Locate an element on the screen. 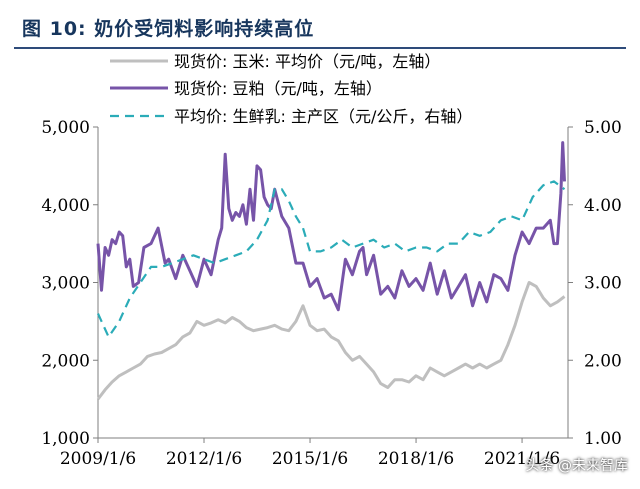  title-rule is located at coordinates (320, 48).